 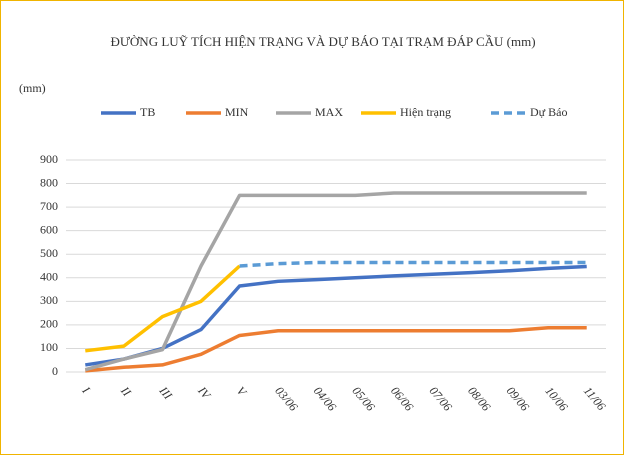 What do you see at coordinates (166, 393) in the screenshot?
I see `x-tick-label: III` at bounding box center [166, 393].